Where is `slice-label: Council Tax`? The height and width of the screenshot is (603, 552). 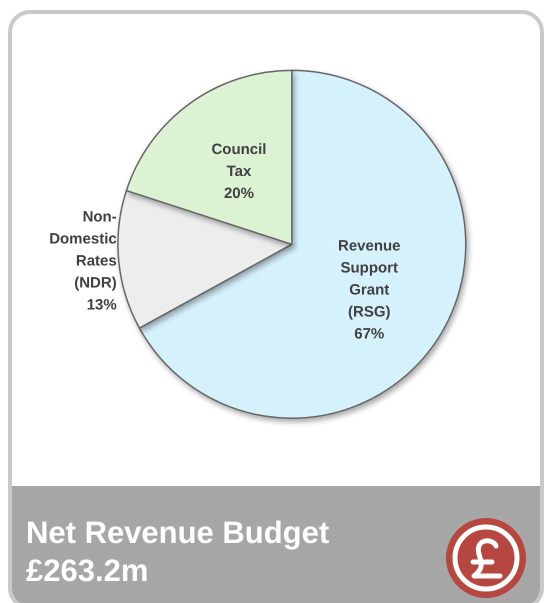 slice-label: Council Tax is located at coordinates (238, 160).